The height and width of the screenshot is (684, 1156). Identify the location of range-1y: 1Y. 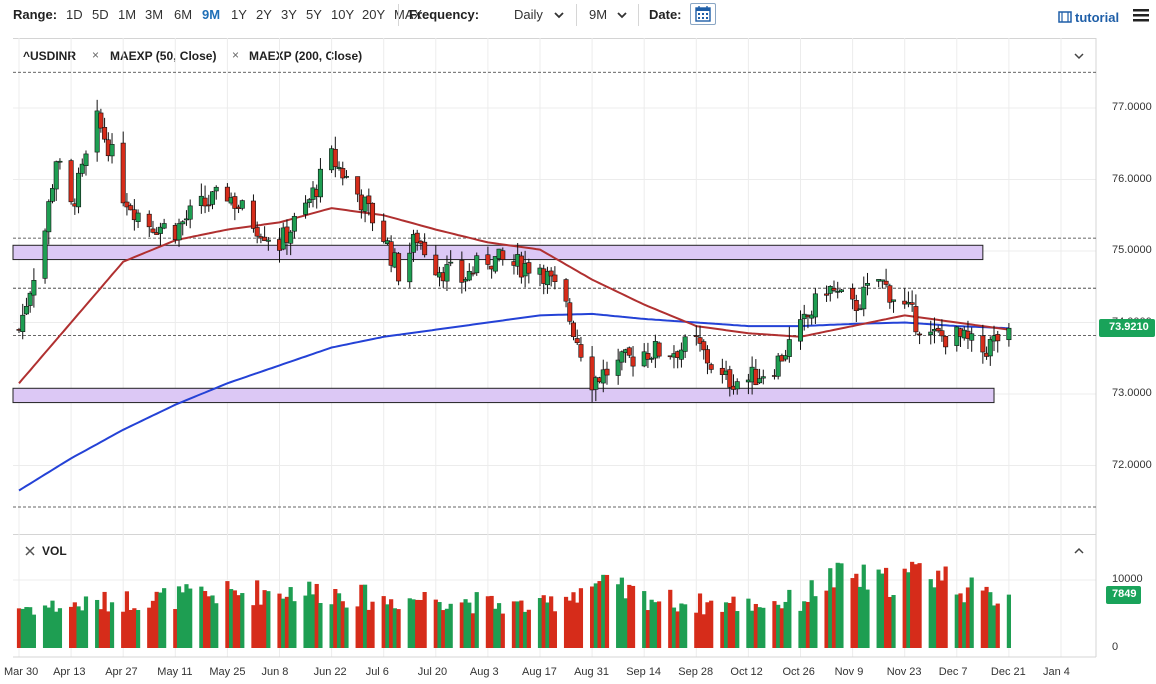
(239, 14).